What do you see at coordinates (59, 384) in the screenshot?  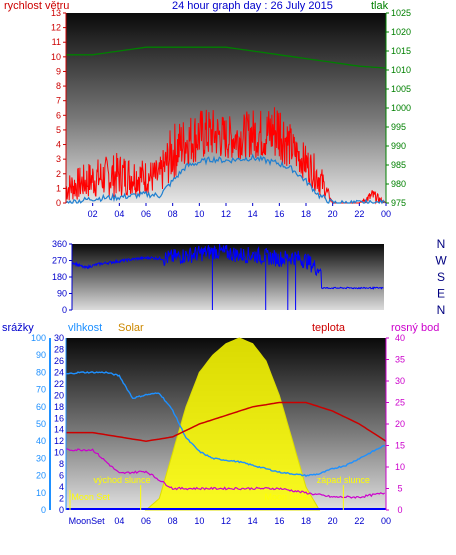 I see `humidity-y-tick-label: 22` at bounding box center [59, 384].